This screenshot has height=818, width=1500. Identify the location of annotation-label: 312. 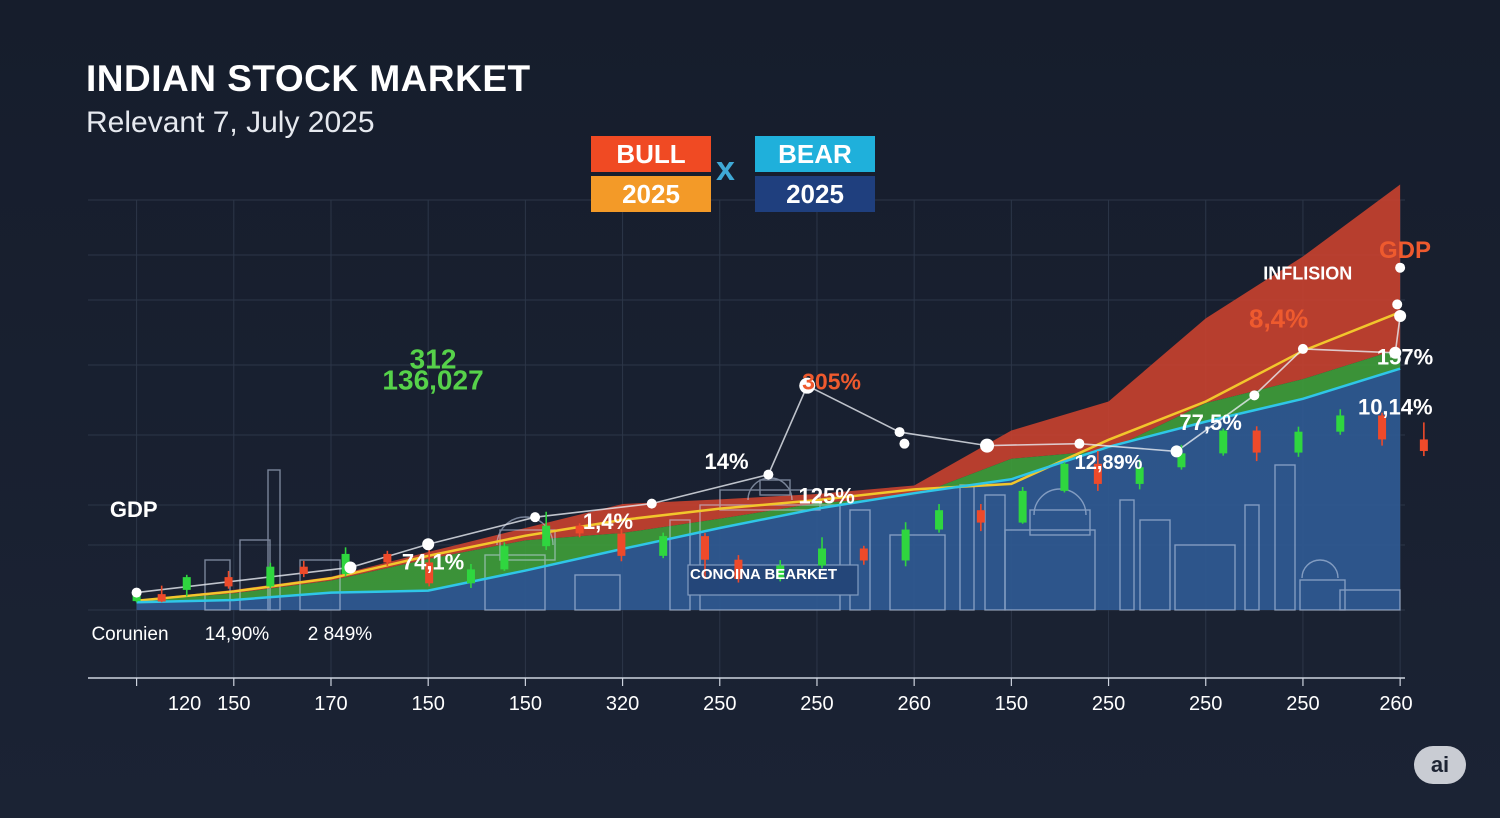
(433, 358).